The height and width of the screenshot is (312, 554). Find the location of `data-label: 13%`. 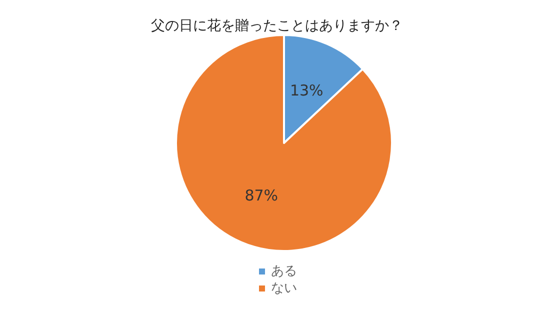

data-label: 13% is located at coordinates (307, 91).